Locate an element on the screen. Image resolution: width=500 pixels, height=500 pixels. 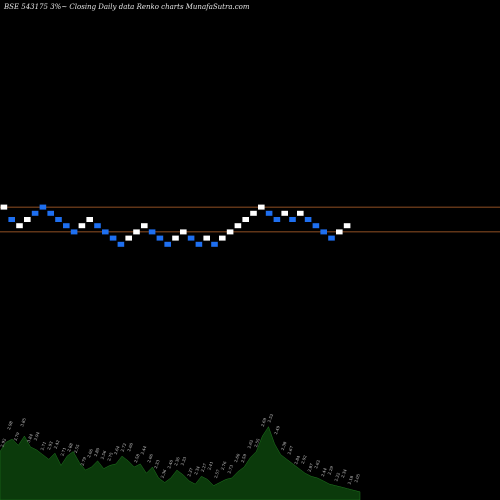
volume-label: 2.75 is located at coordinates (110, 456).